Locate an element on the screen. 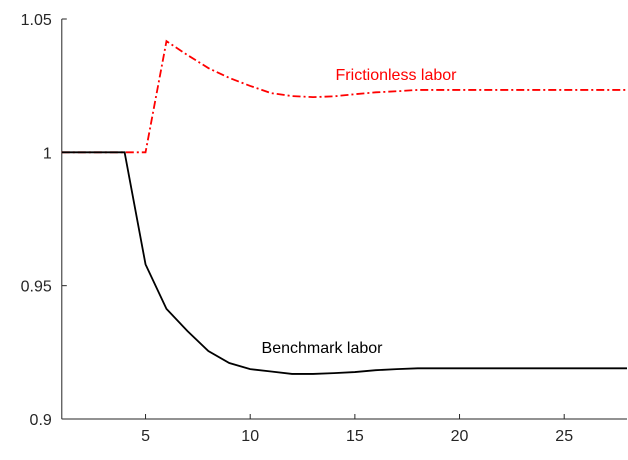 The image size is (628, 460). x-tick-label: 15 is located at coordinates (355, 436).